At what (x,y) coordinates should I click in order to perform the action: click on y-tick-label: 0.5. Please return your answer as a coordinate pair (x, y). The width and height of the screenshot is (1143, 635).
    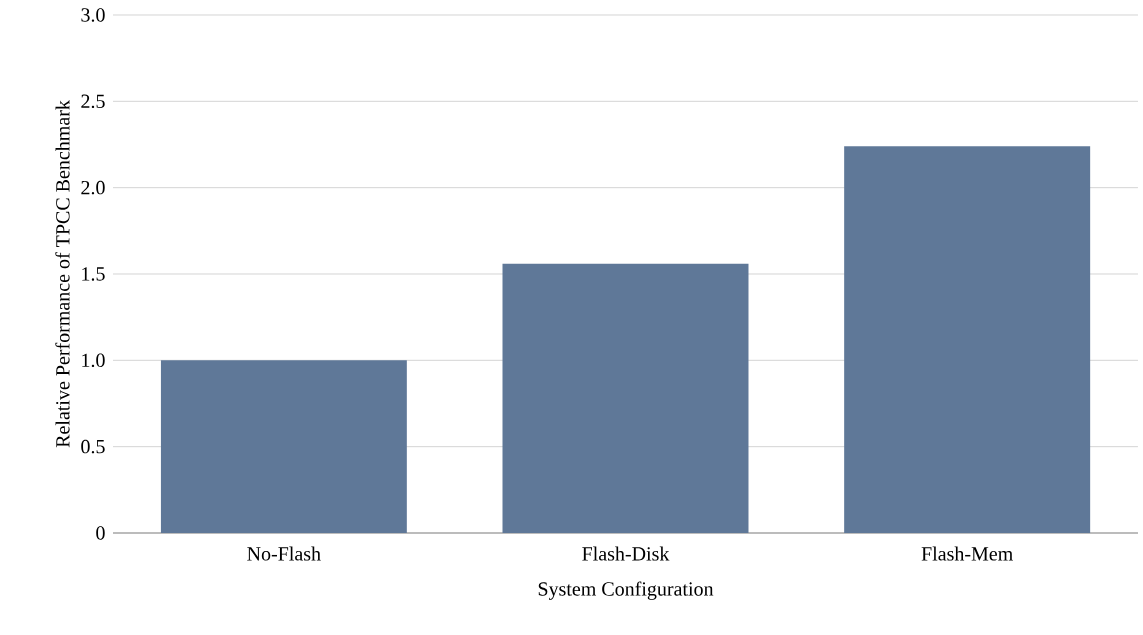
    Looking at the image, I should click on (93, 446).